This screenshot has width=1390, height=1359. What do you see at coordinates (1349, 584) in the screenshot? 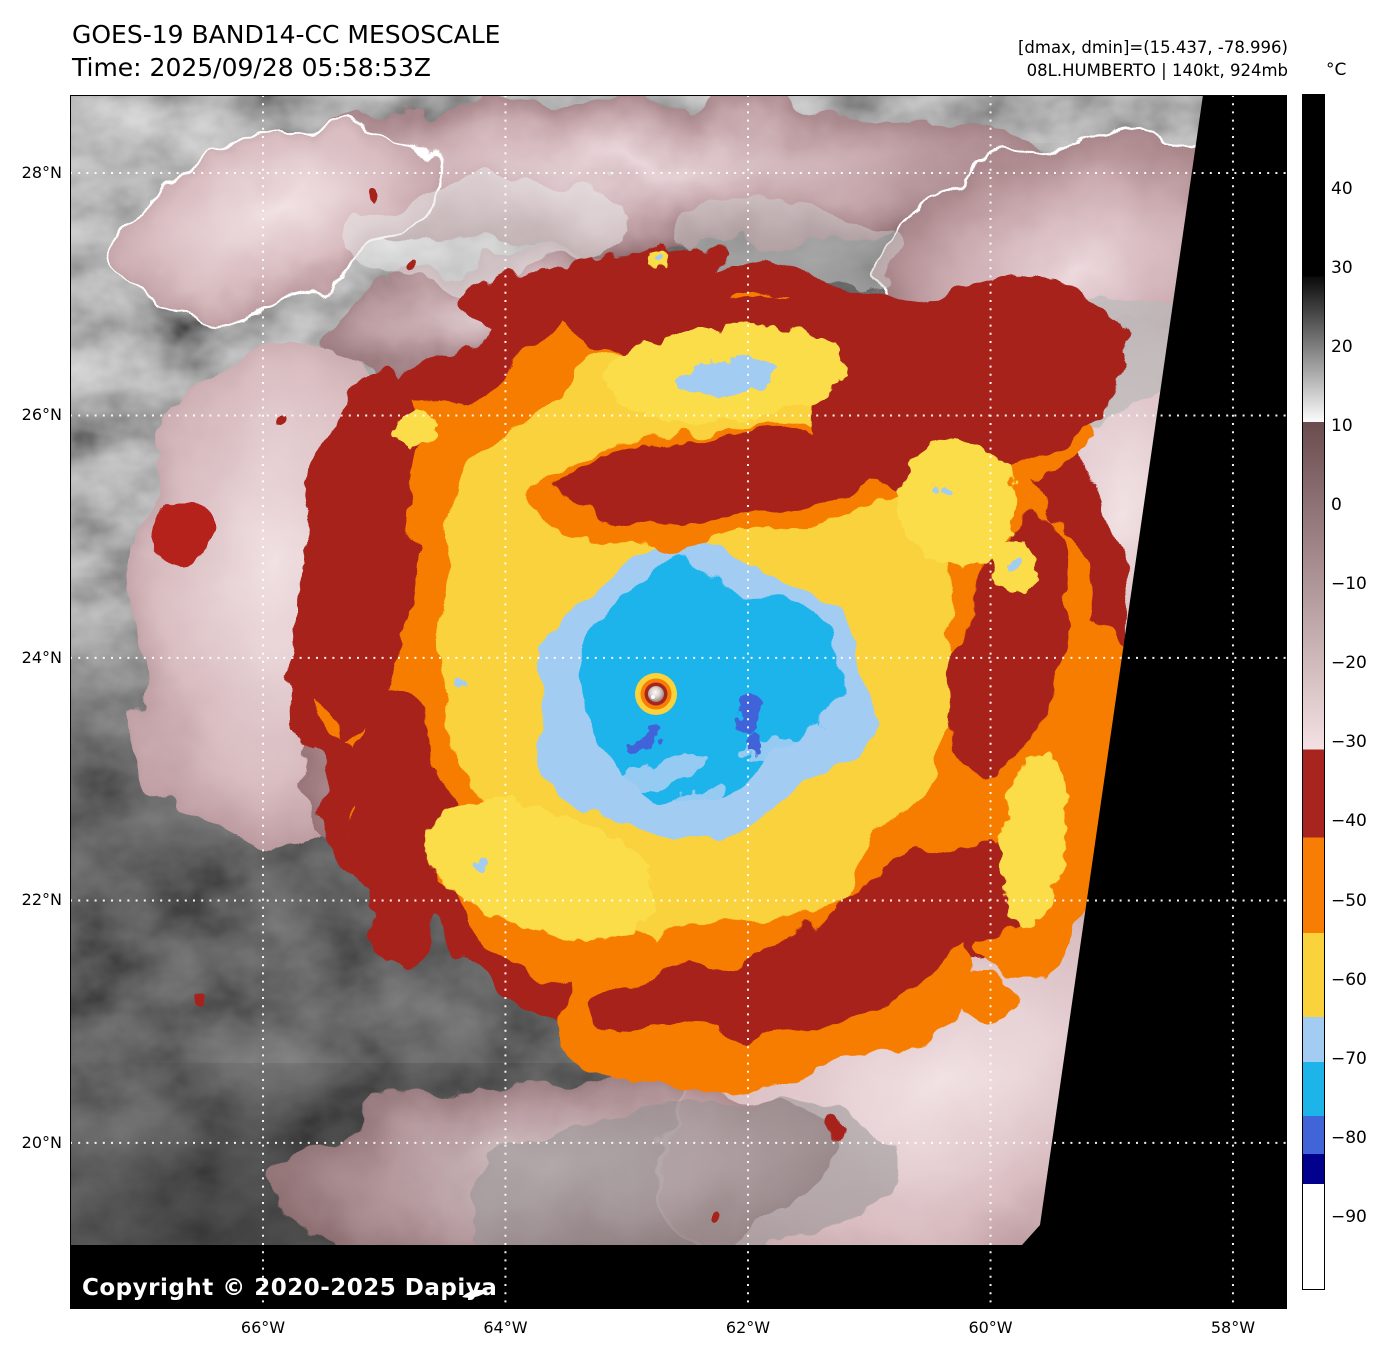
I see `colorbar-tick-label: −10` at bounding box center [1349, 584].